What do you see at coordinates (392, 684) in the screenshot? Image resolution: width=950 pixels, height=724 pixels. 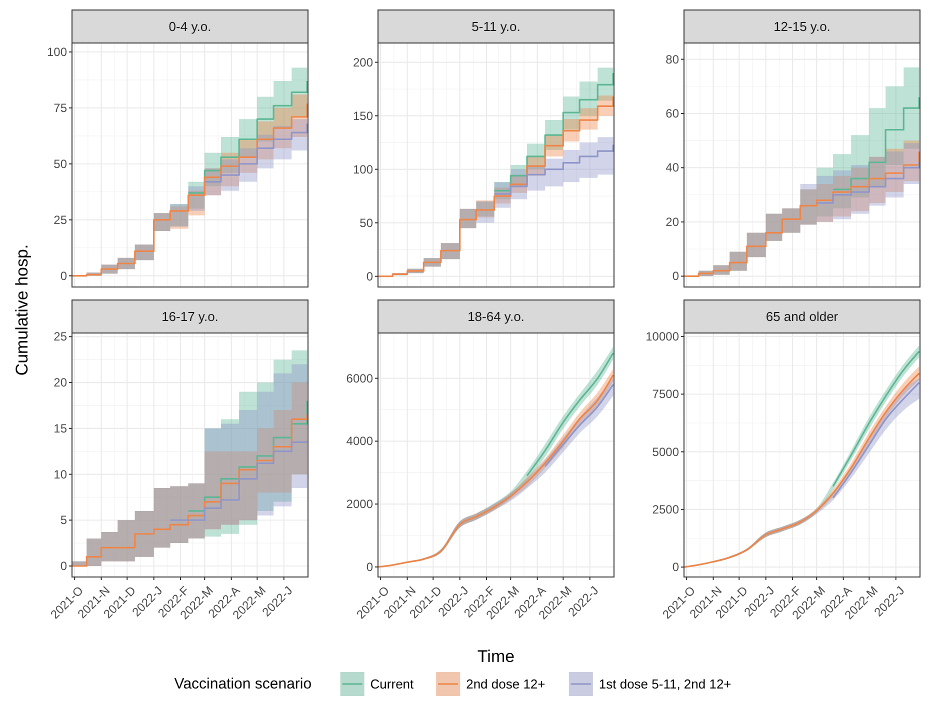 I see `legend-label: Current` at bounding box center [392, 684].